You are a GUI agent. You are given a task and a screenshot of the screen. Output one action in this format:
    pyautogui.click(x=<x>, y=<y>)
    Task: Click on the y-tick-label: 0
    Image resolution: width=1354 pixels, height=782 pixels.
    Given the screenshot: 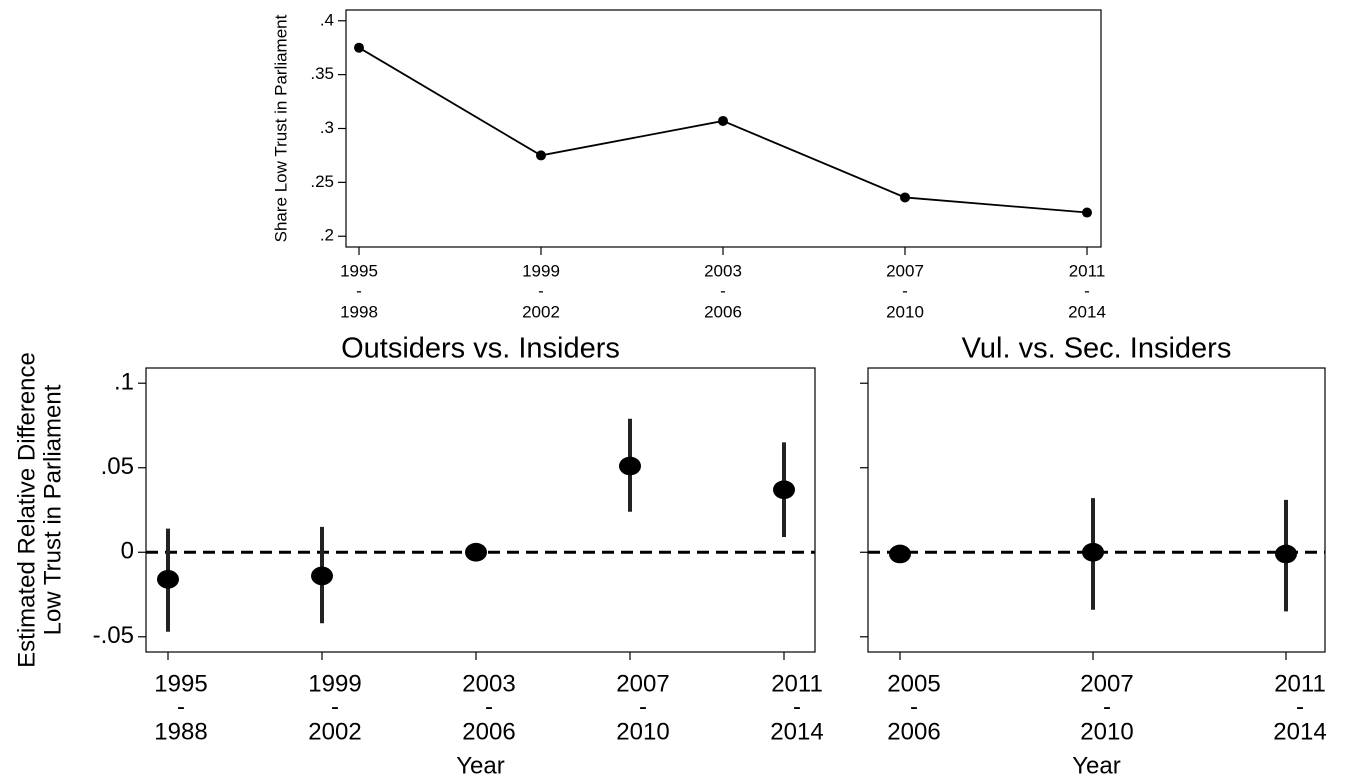 What is the action you would take?
    pyautogui.click(x=127, y=551)
    